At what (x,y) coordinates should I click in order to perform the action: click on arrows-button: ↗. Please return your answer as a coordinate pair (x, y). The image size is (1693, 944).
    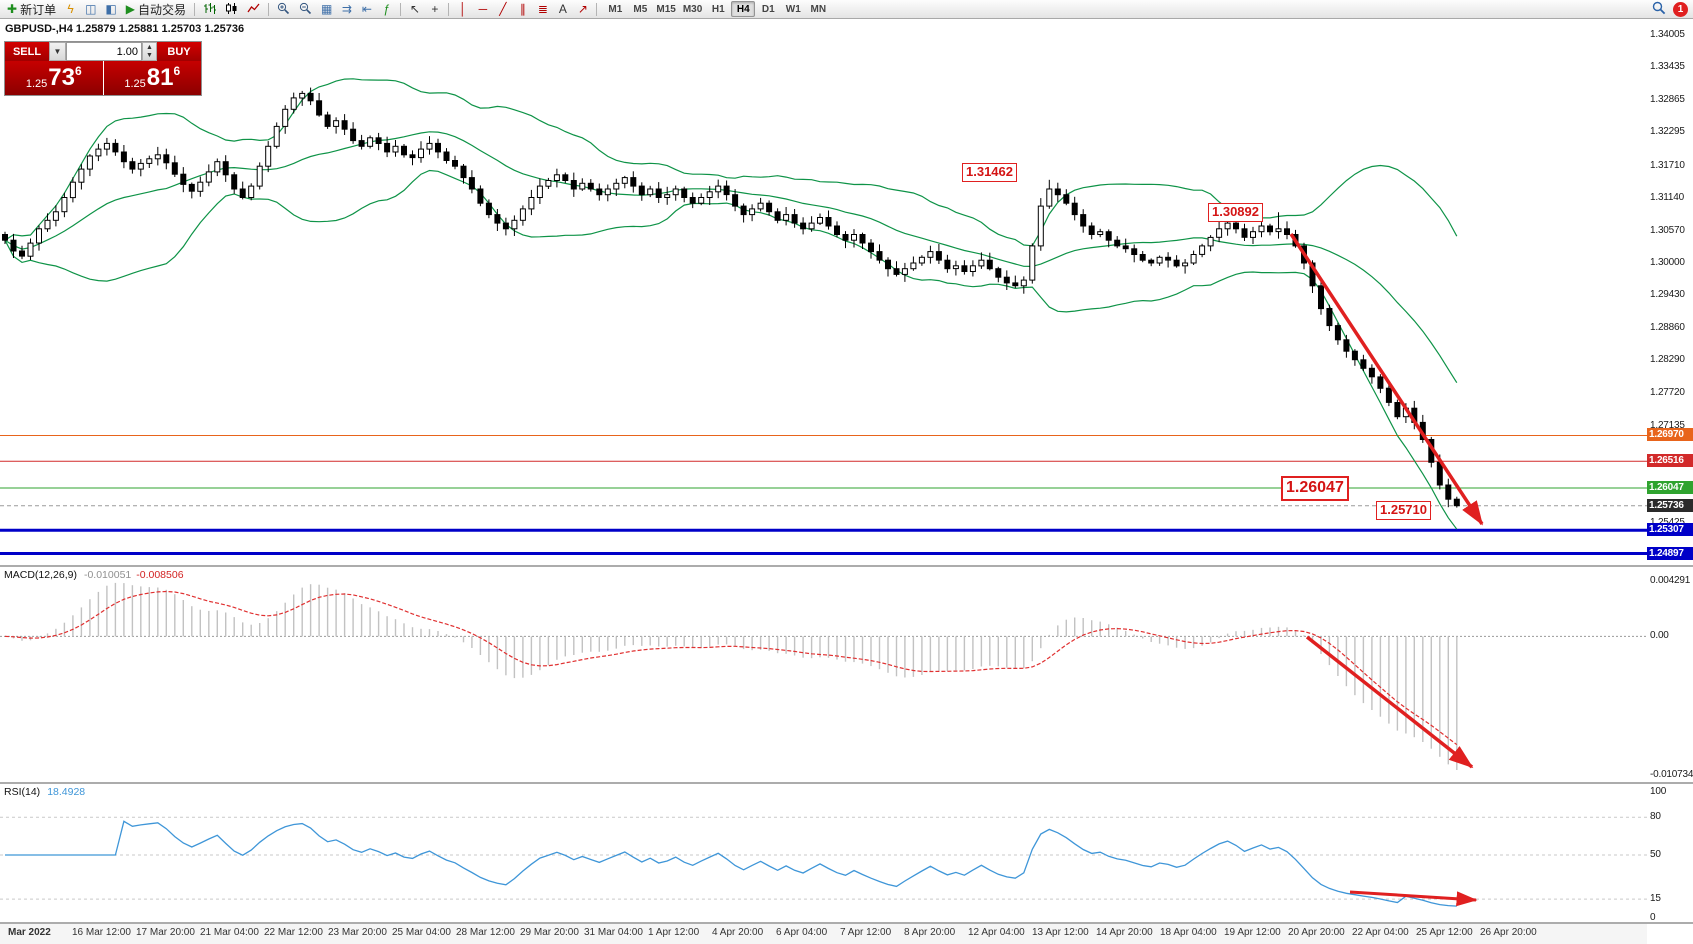
    Looking at the image, I should click on (582, 9).